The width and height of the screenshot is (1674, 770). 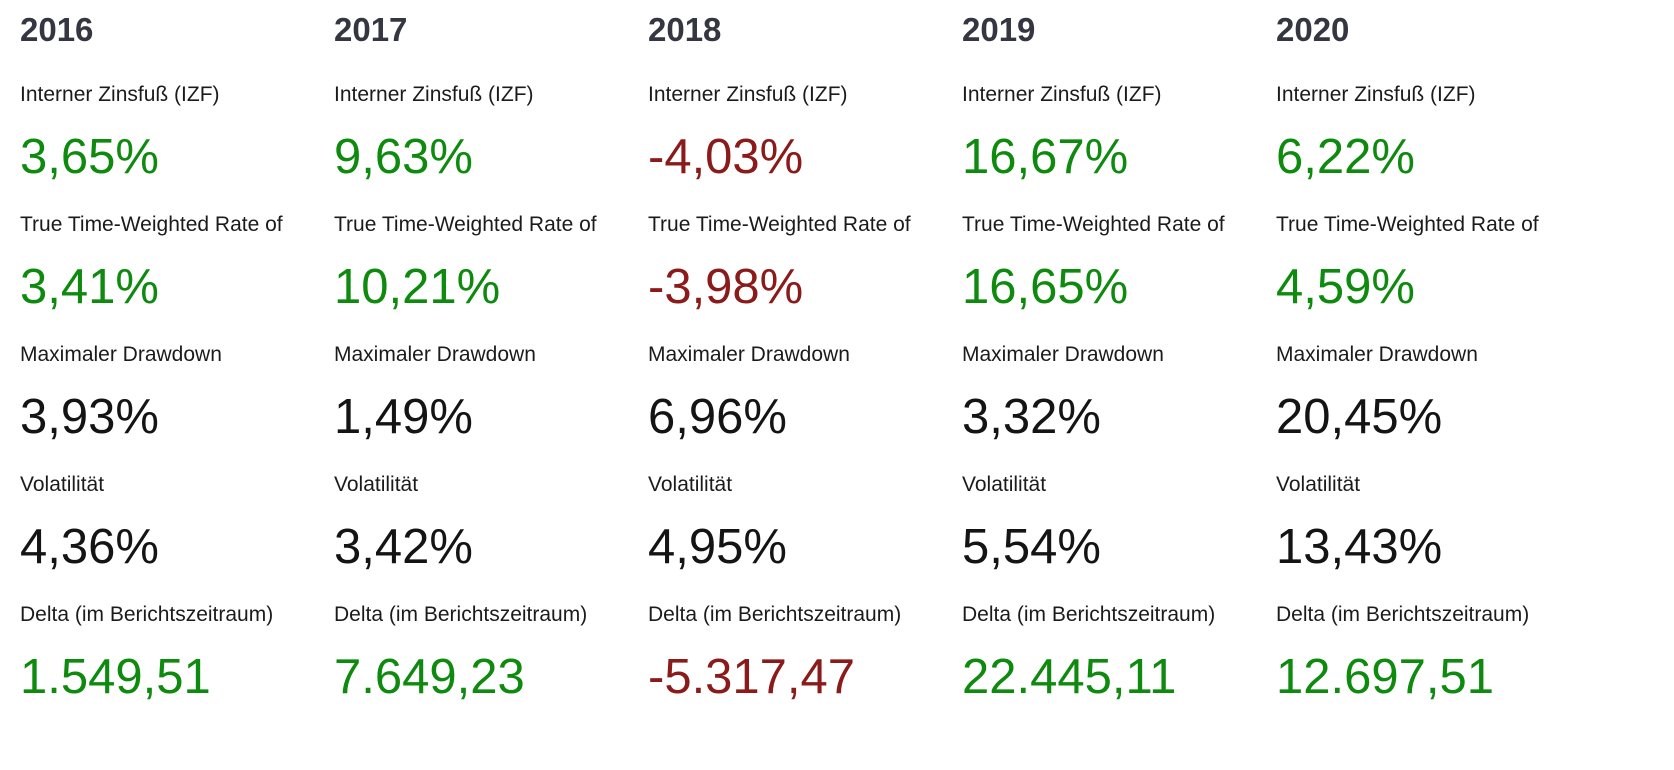 What do you see at coordinates (371, 30) in the screenshot?
I see `year-header: 2017` at bounding box center [371, 30].